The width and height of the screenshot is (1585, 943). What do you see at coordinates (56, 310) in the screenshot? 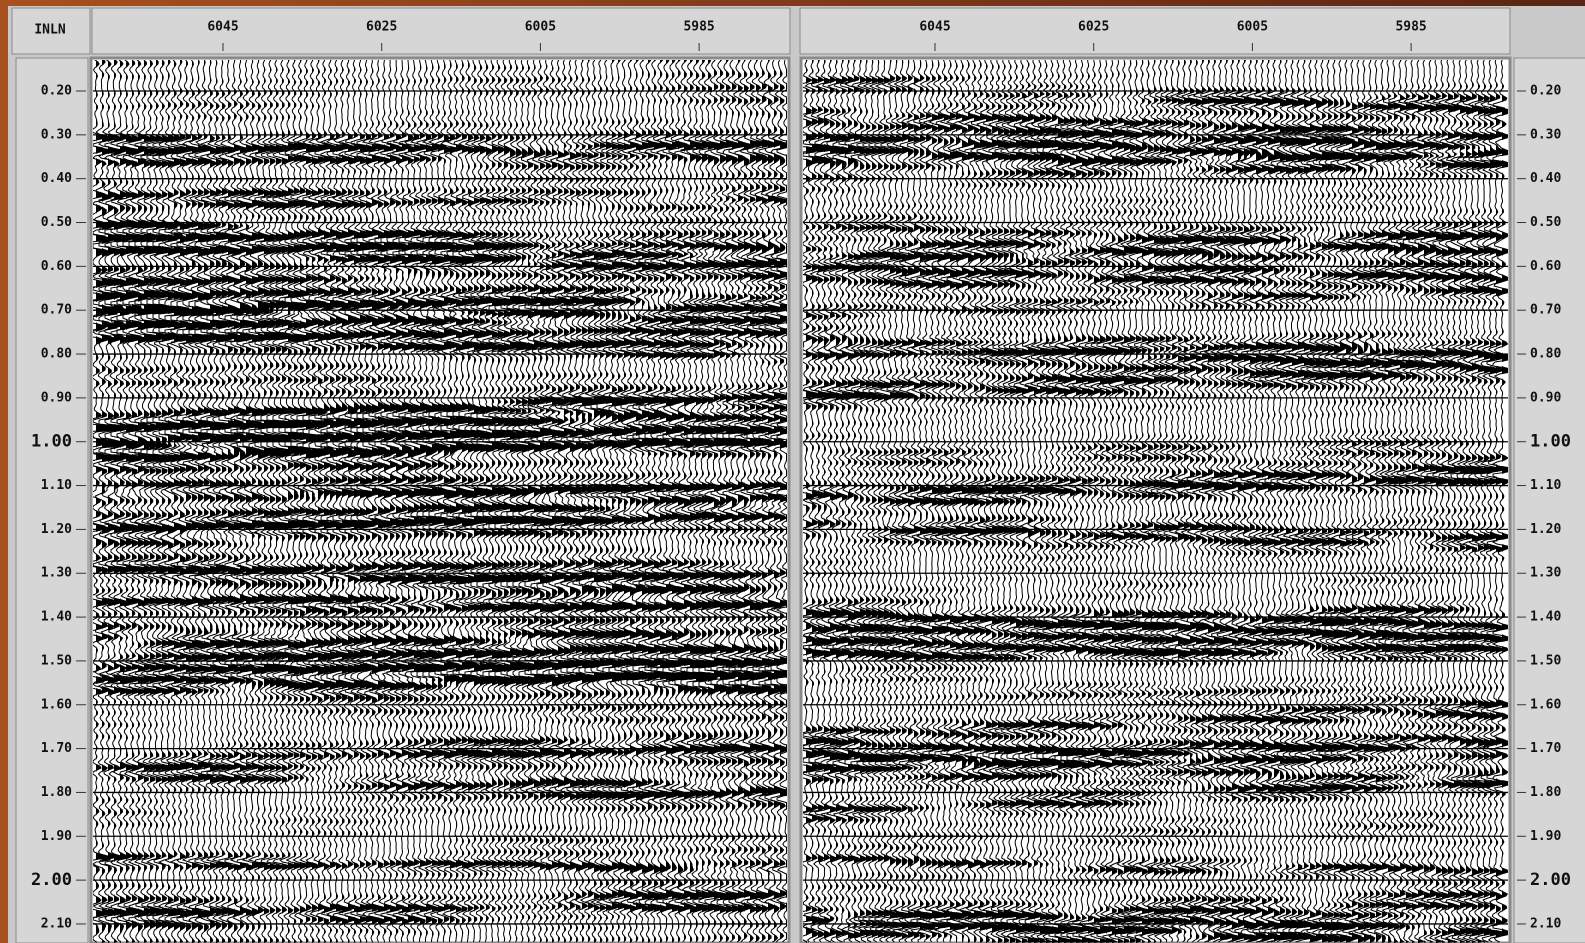
I see `time-label-left: 0.70` at bounding box center [56, 310].